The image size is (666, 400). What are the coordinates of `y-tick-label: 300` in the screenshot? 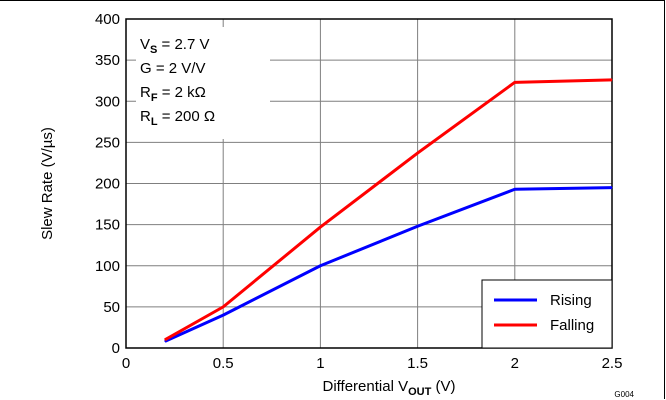 It's located at (107, 101).